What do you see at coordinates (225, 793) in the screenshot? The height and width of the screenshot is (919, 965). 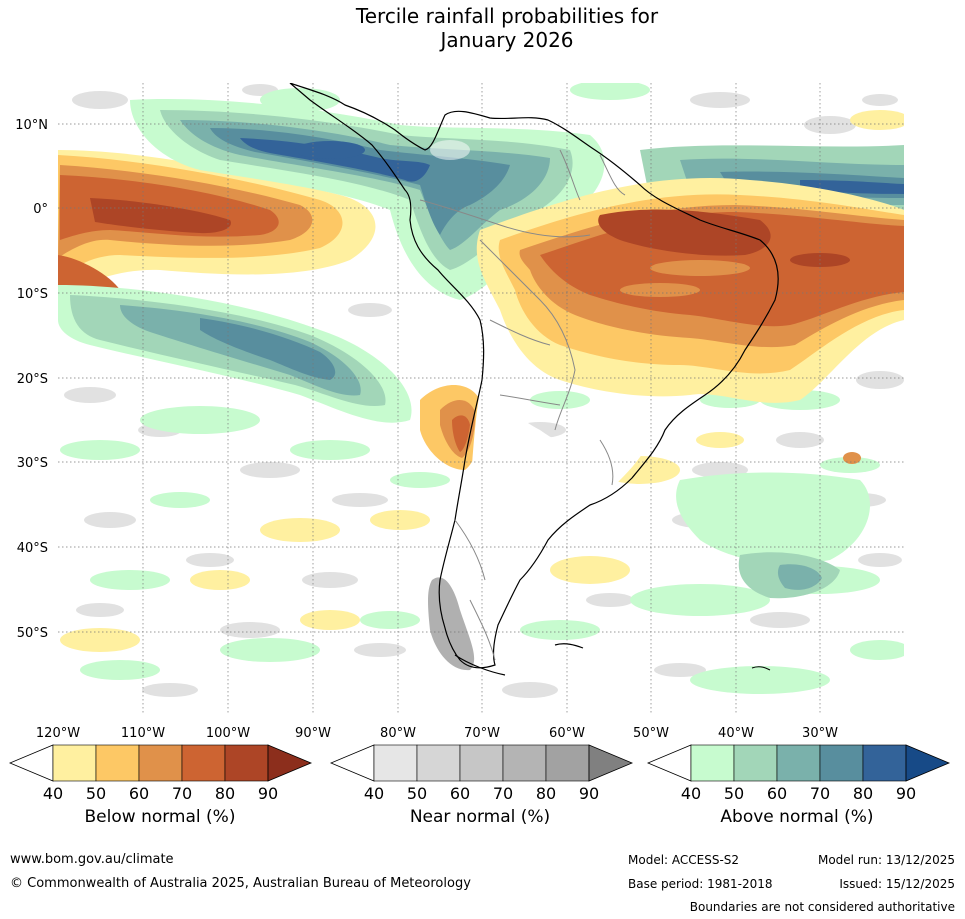 I see `colorbar-below-tick-label: 80` at bounding box center [225, 793].